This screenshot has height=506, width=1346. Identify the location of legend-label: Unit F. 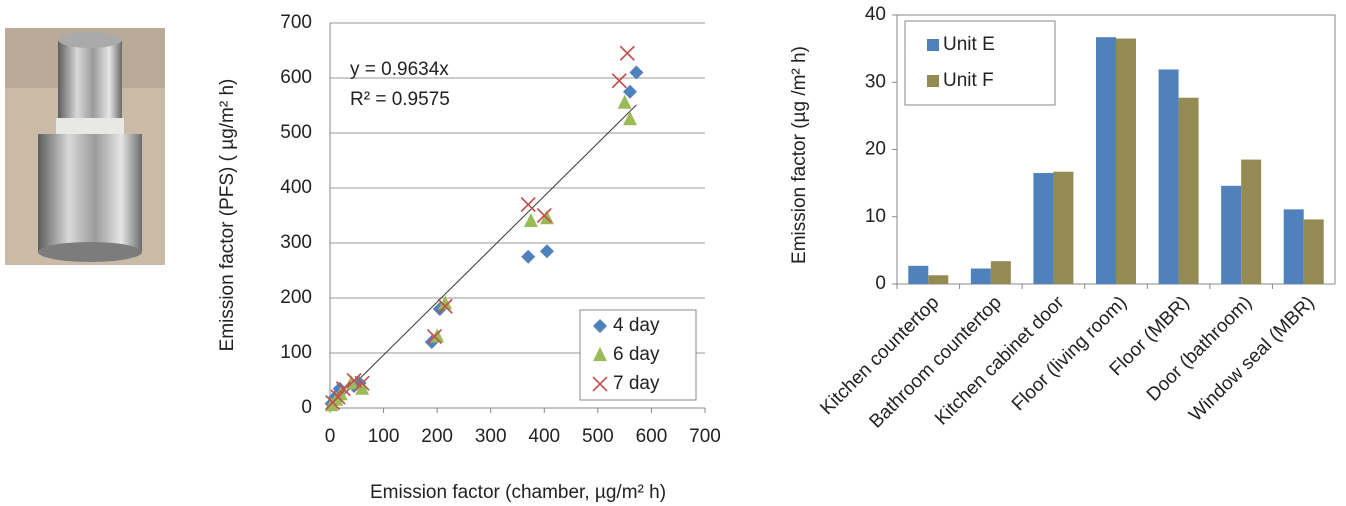
(968, 80).